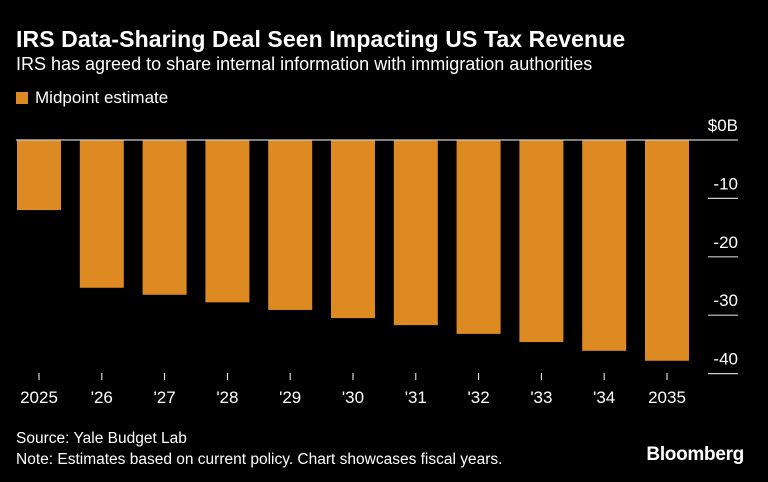 The image size is (768, 482). What do you see at coordinates (165, 397) in the screenshot?
I see `x-tick-label-2: '27` at bounding box center [165, 397].